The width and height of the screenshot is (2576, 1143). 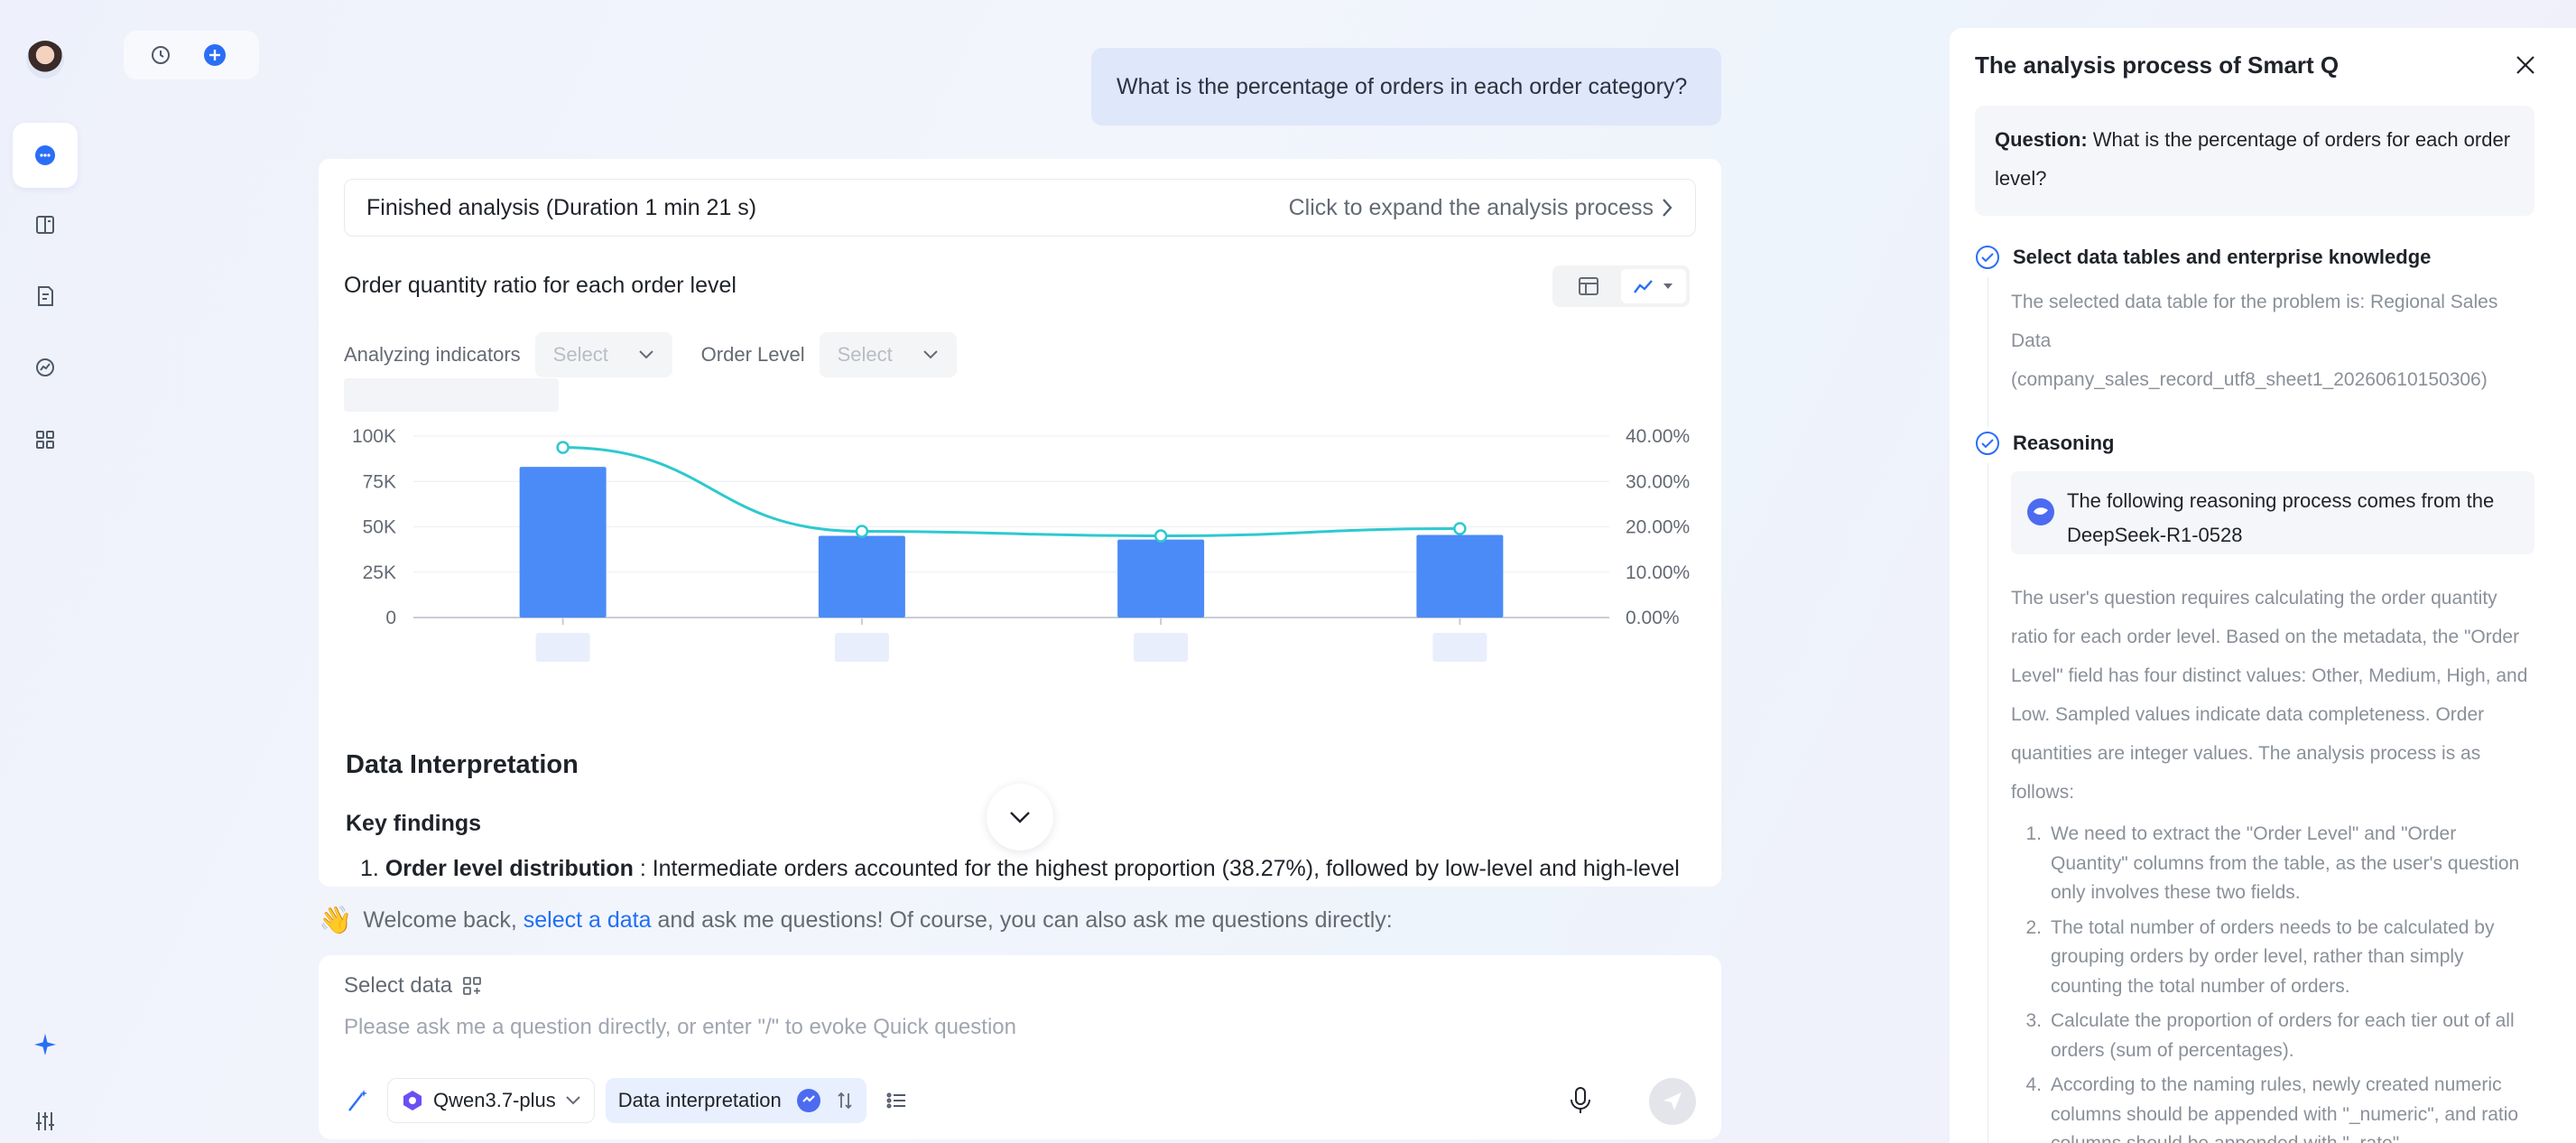 I want to click on y-left-tick-label: 25K, so click(x=379, y=572).